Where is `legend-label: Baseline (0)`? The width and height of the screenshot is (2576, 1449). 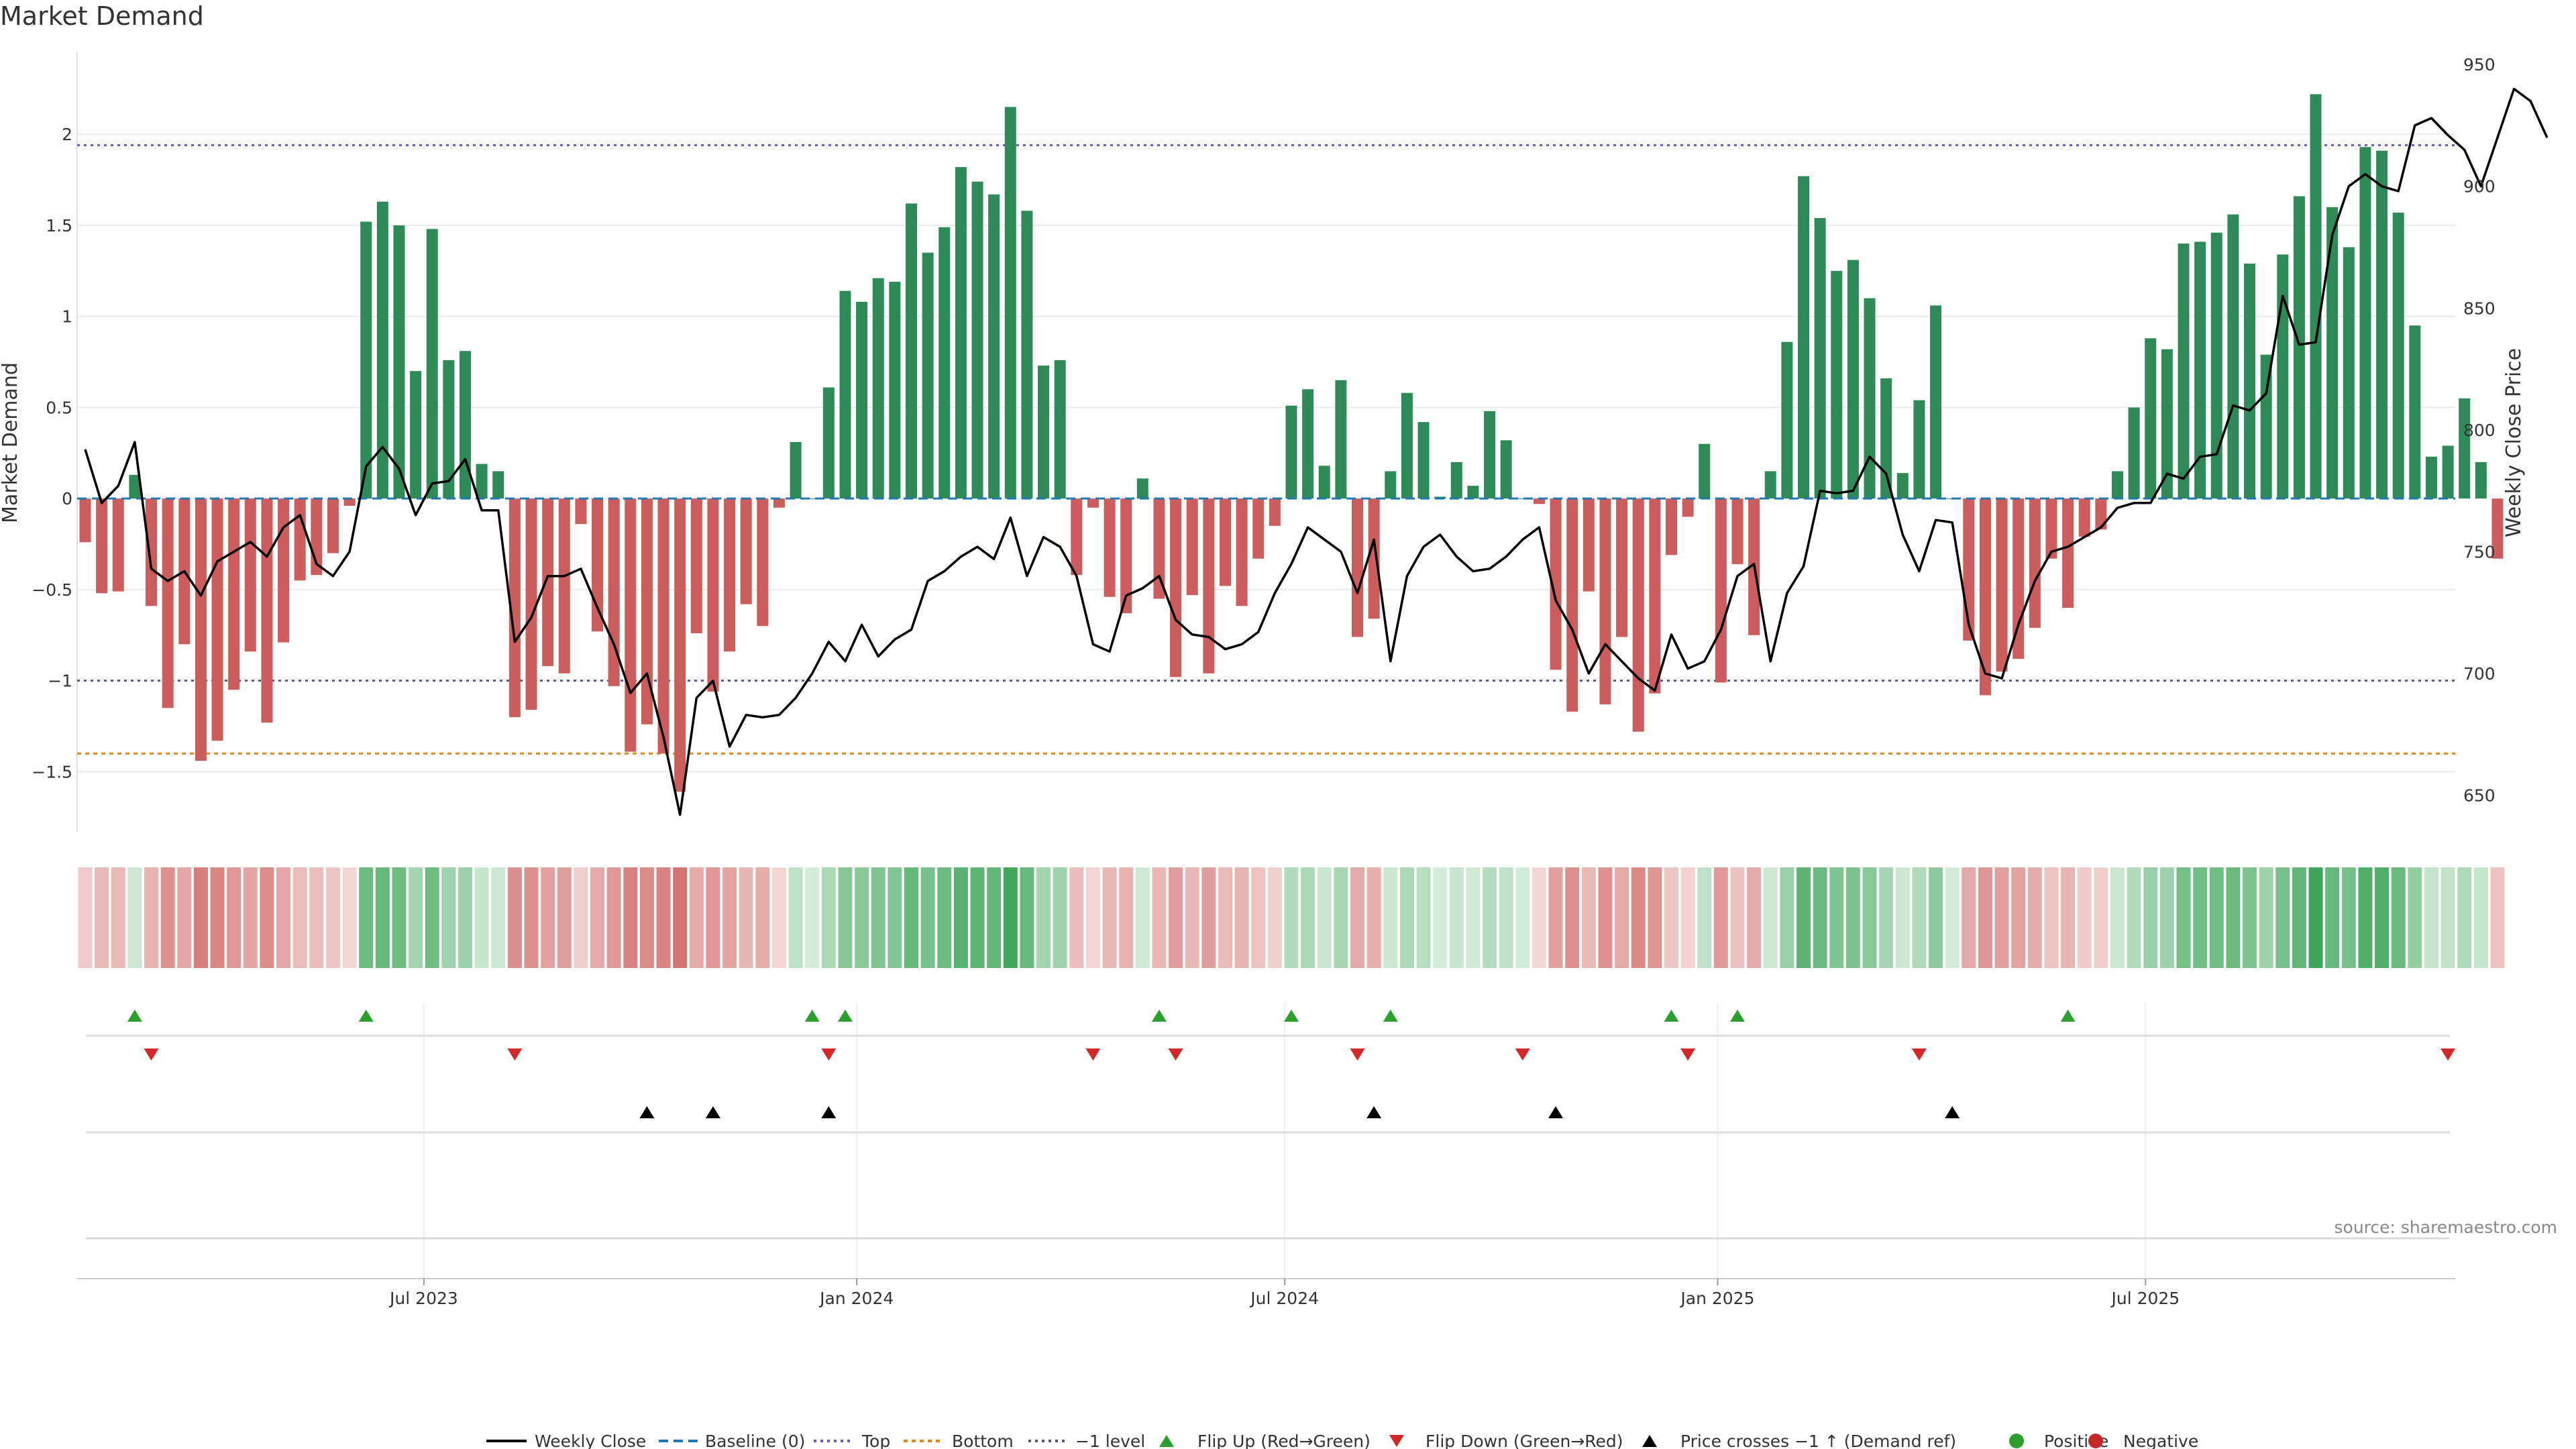 legend-label: Baseline (0) is located at coordinates (755, 1440).